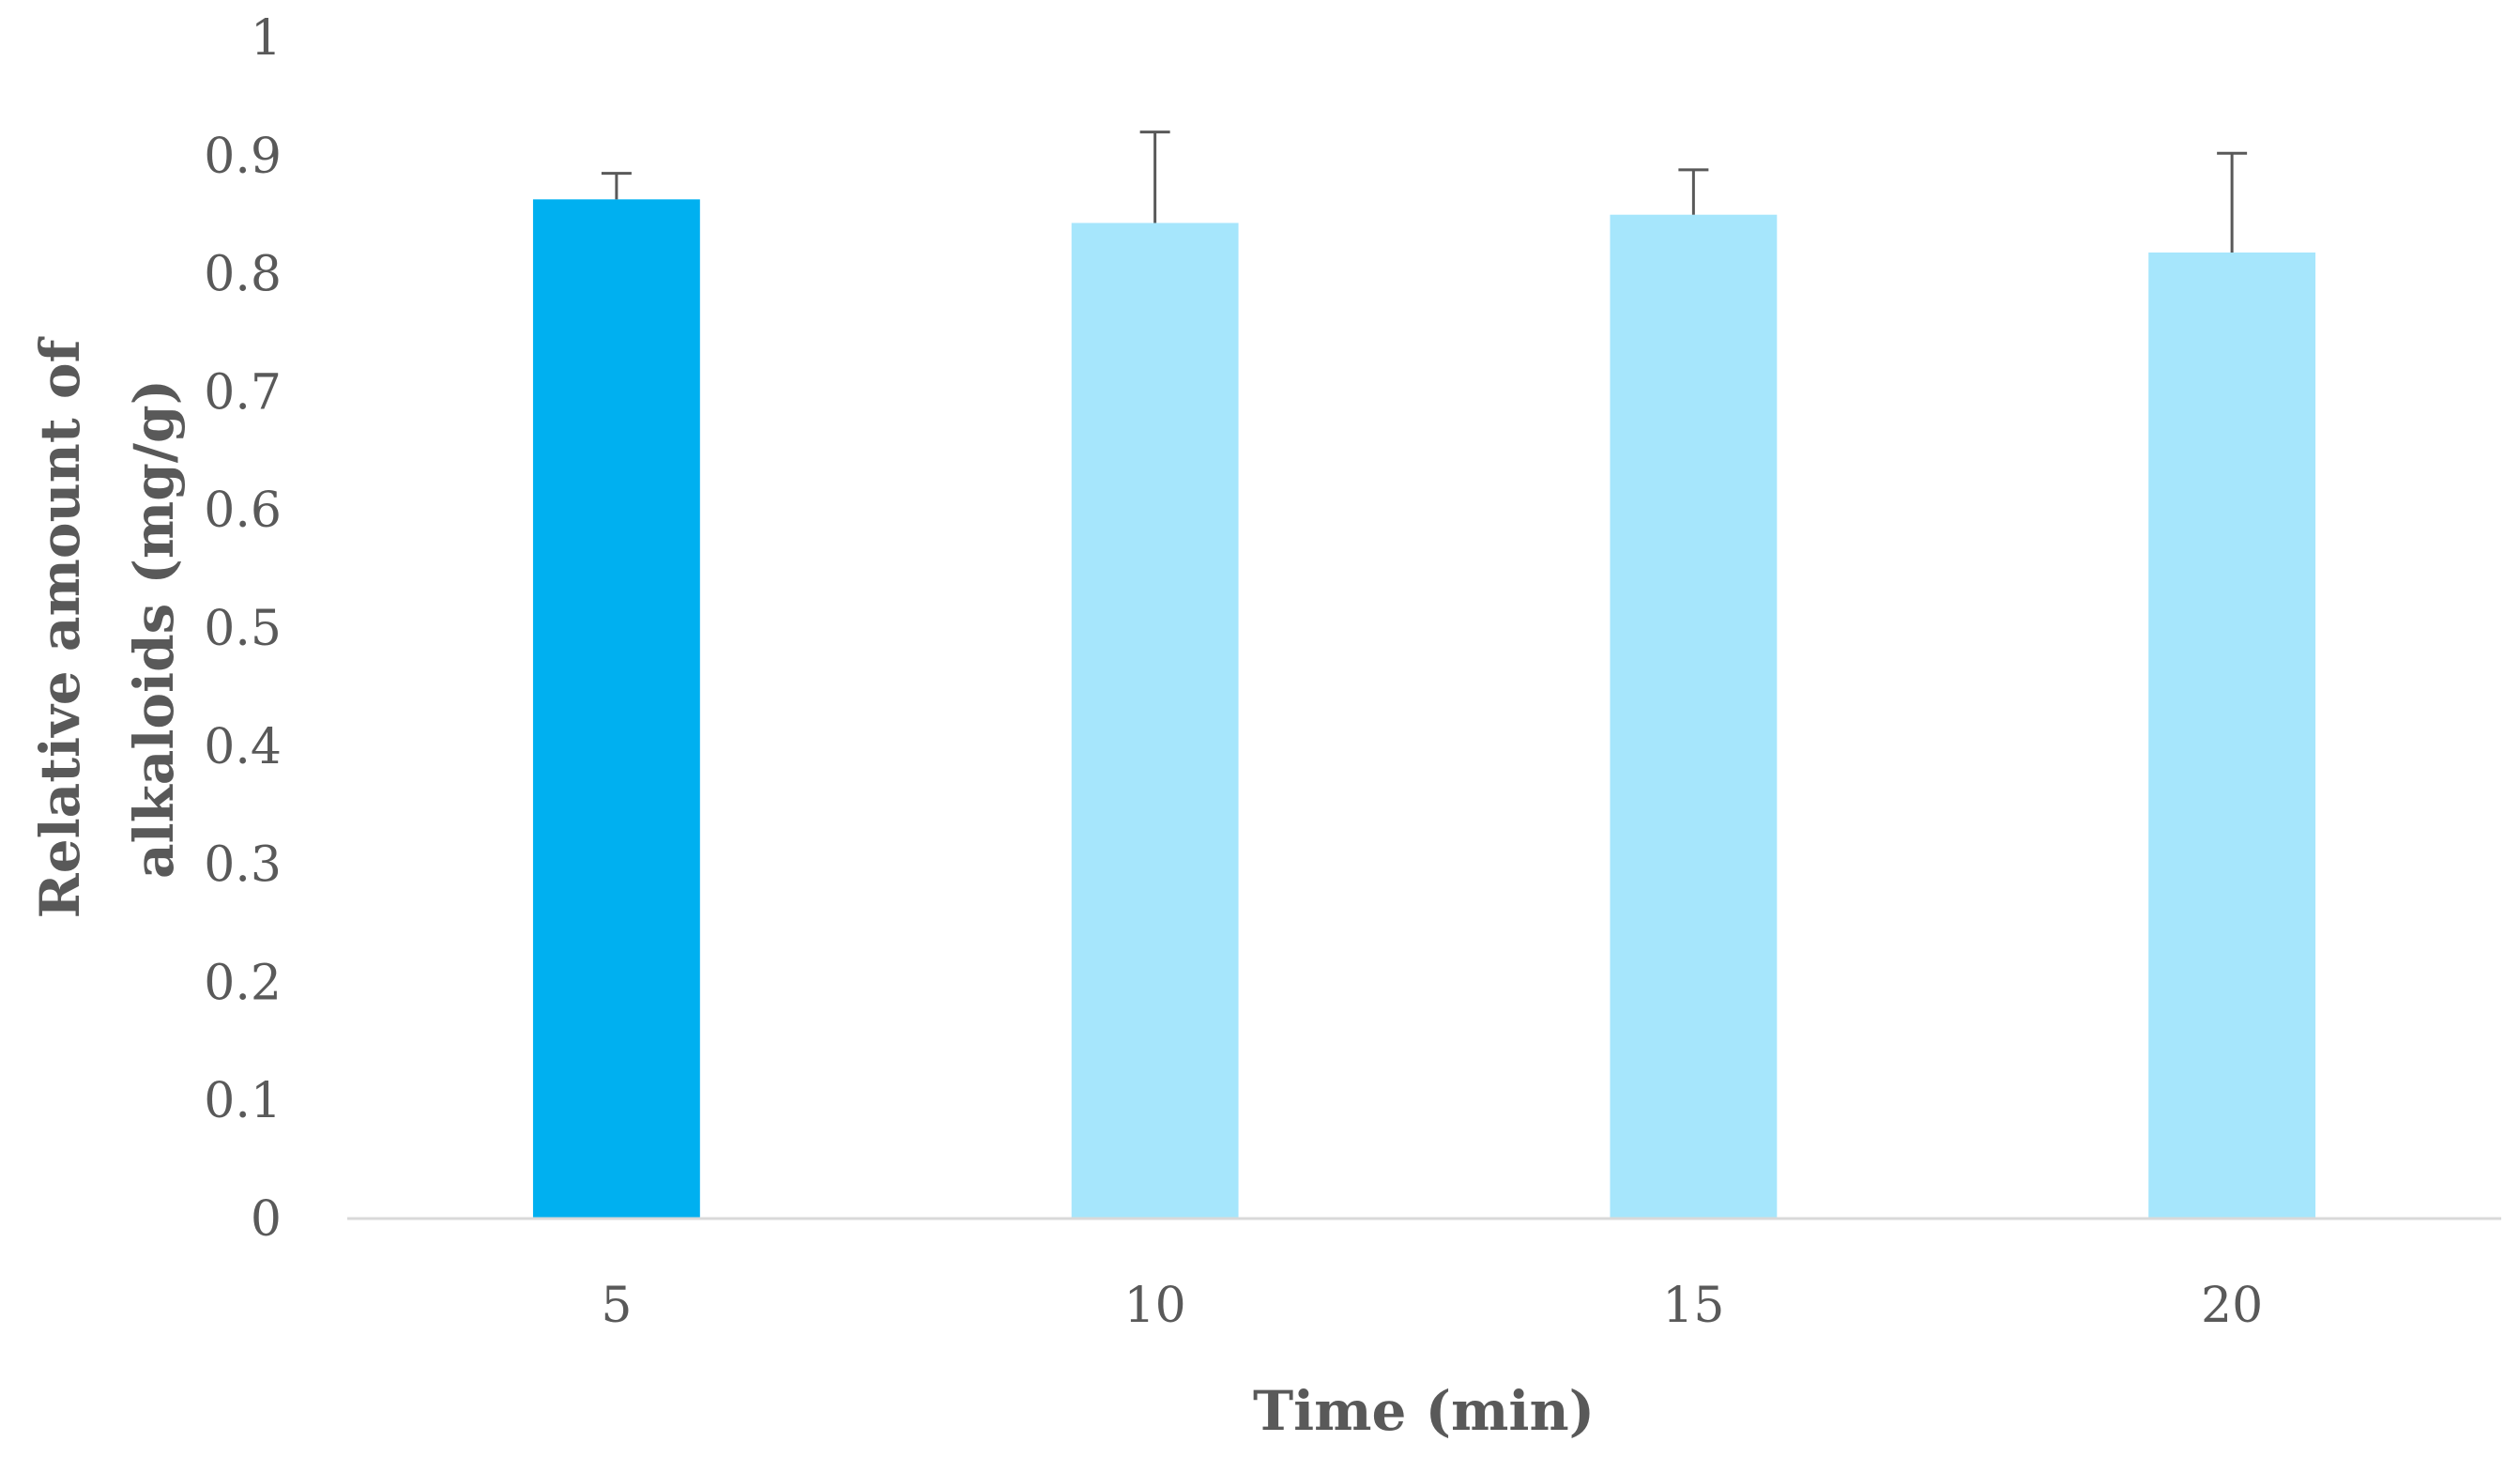  I want to click on y-tick-label: 0.5, so click(243, 629).